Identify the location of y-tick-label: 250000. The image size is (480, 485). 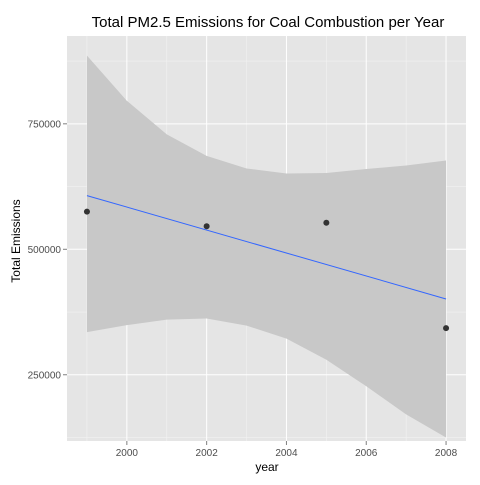
(45, 375).